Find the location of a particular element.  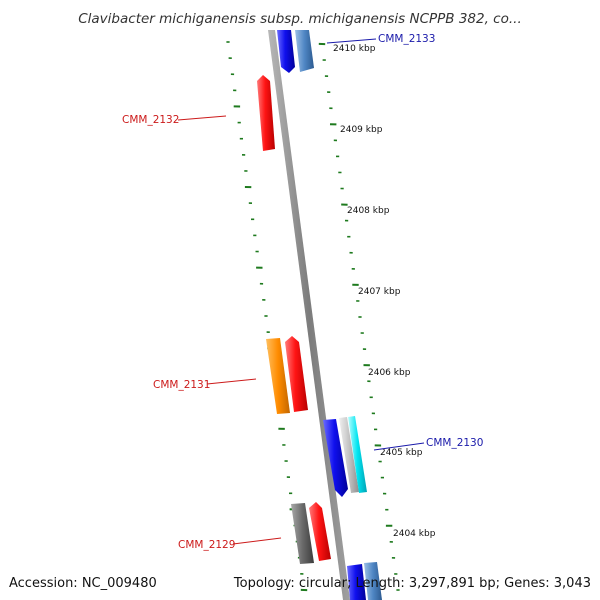

gene-label-cmm-2131: CMM_2131 is located at coordinates (181, 385).